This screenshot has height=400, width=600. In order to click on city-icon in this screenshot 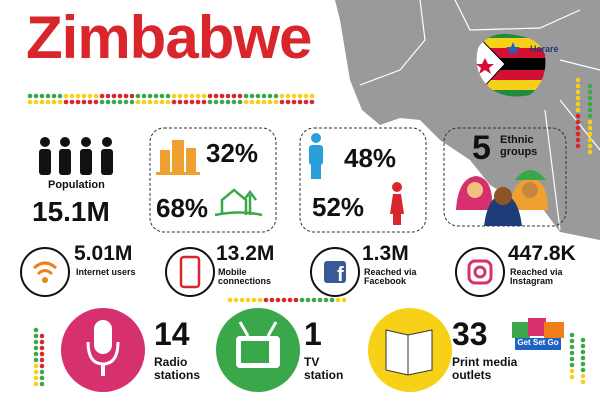, I will do `click(178, 157)`.